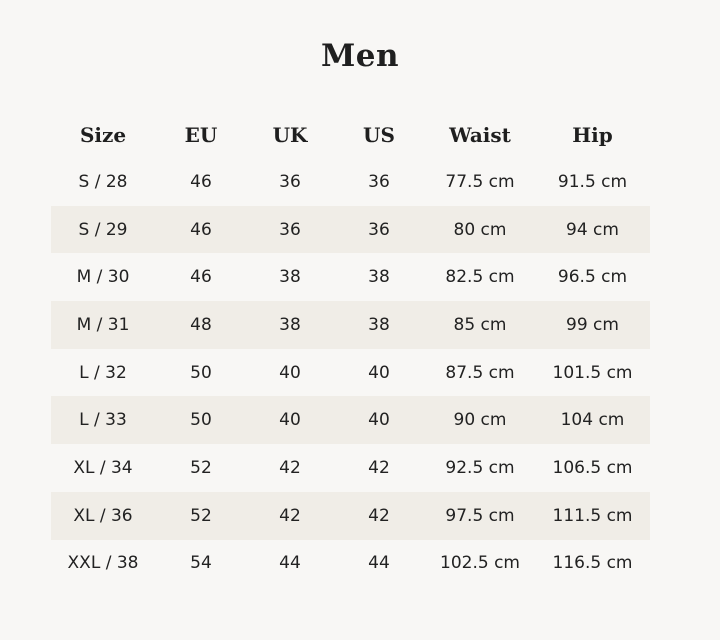 This screenshot has height=640, width=720. I want to click on table-cell-hip: 106.5 cm, so click(592, 467).